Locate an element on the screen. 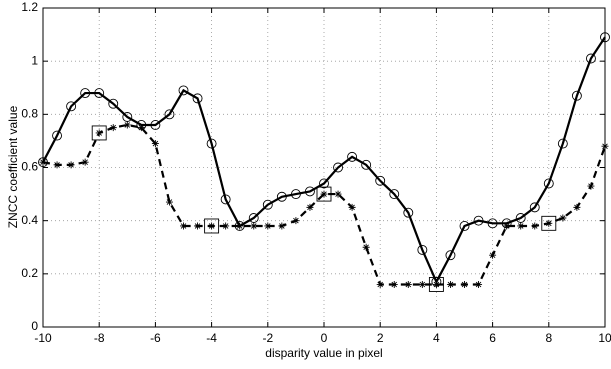 The image size is (611, 369). x-tick-label: -4 is located at coordinates (211, 338).